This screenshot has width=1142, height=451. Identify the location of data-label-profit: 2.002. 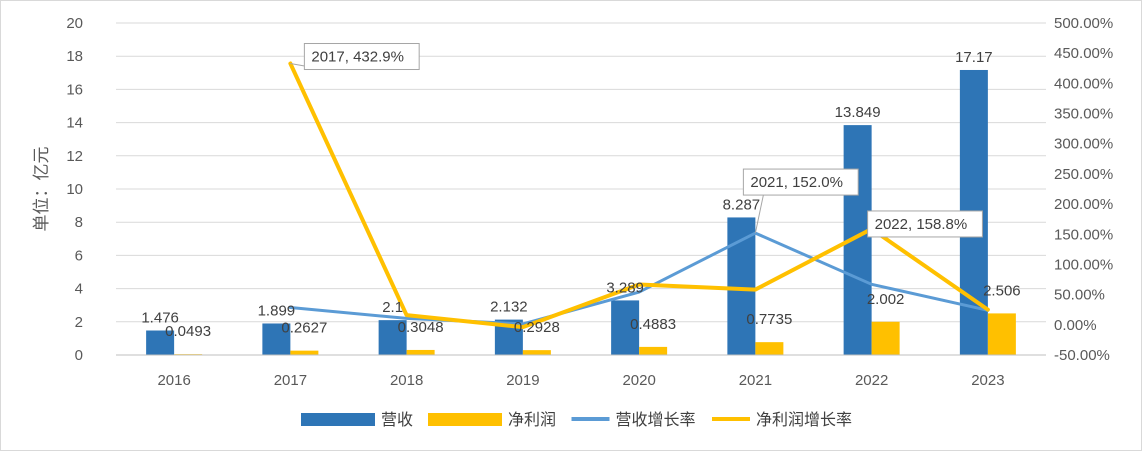
(886, 299).